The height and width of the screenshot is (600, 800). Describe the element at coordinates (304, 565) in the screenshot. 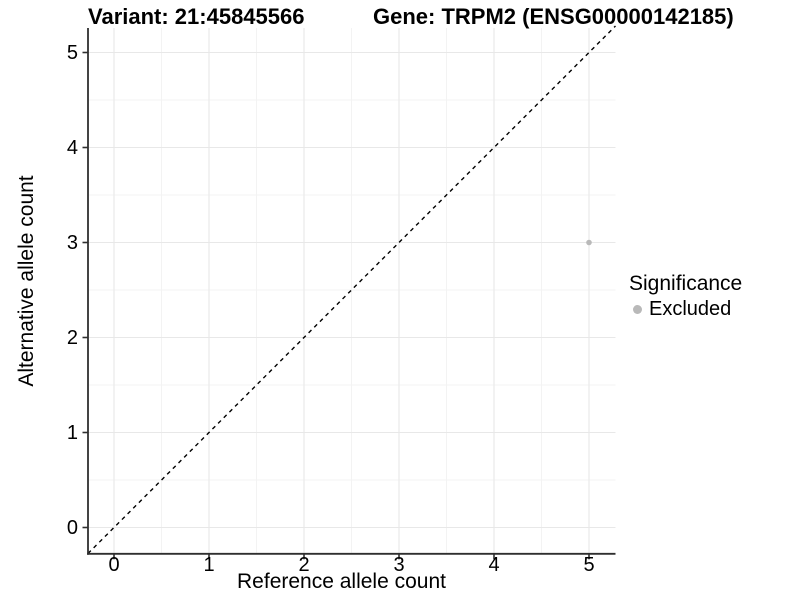

I see `x-tick-label: 2` at that location.